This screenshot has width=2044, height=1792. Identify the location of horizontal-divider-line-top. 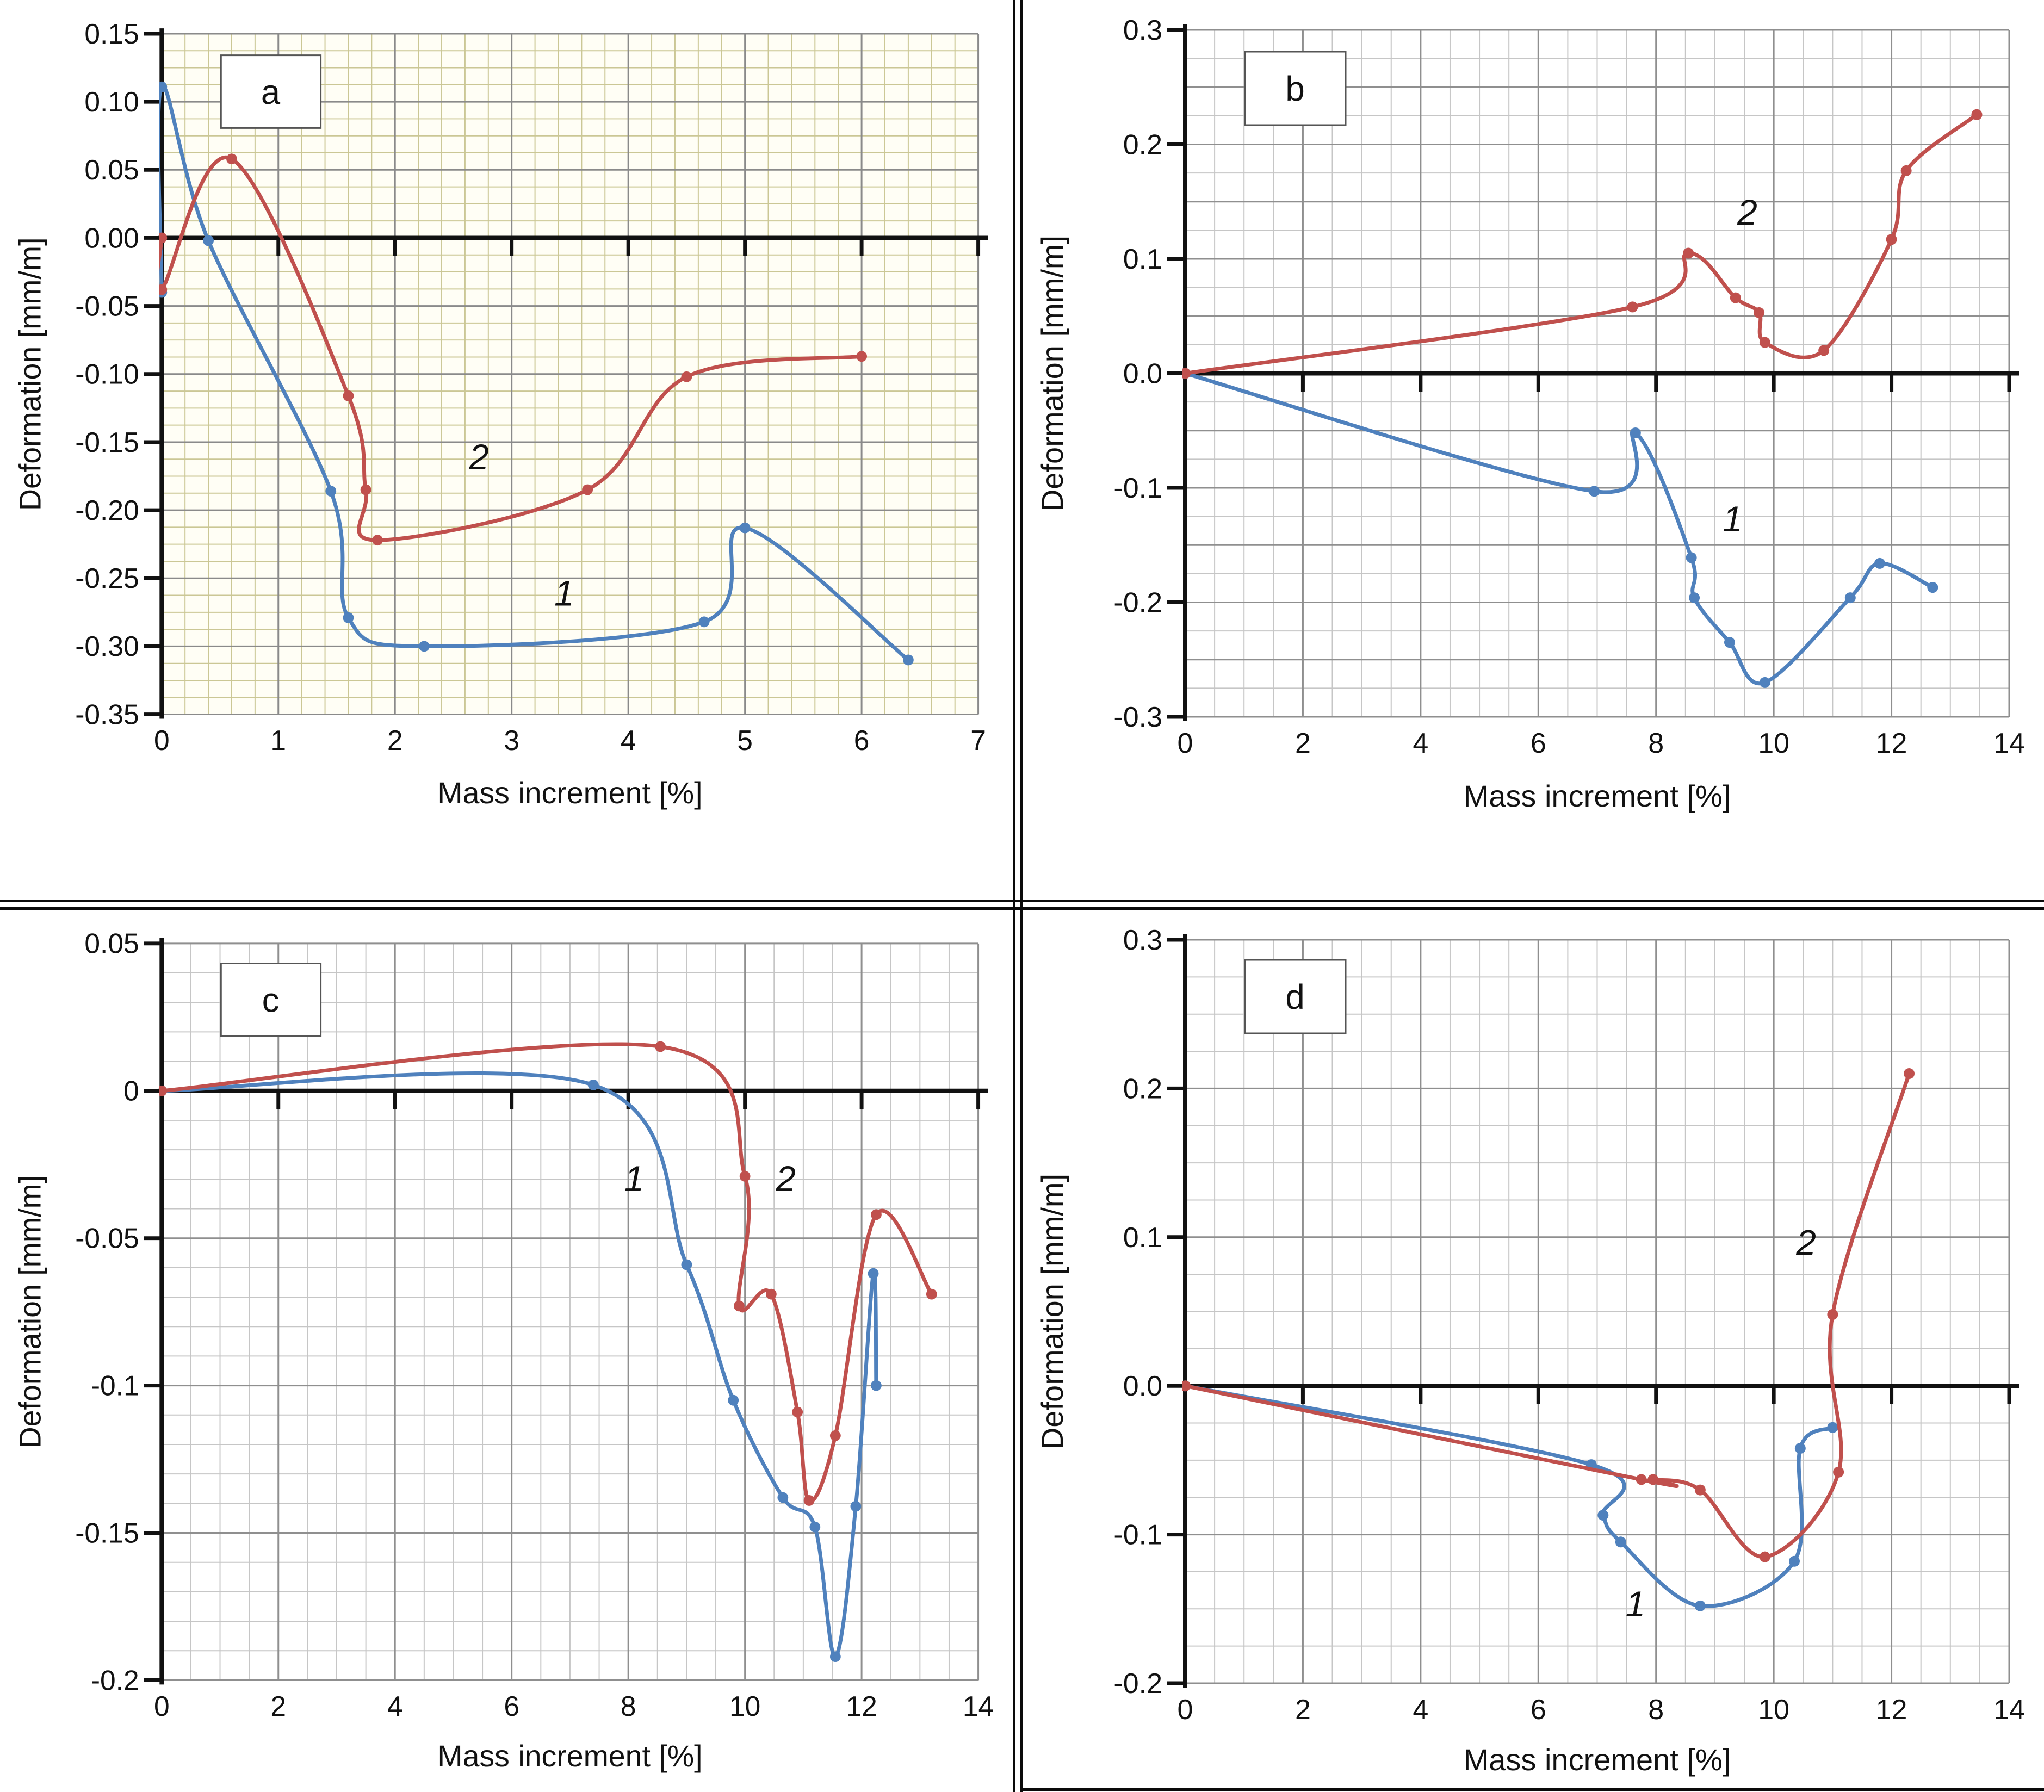
(1022, 901).